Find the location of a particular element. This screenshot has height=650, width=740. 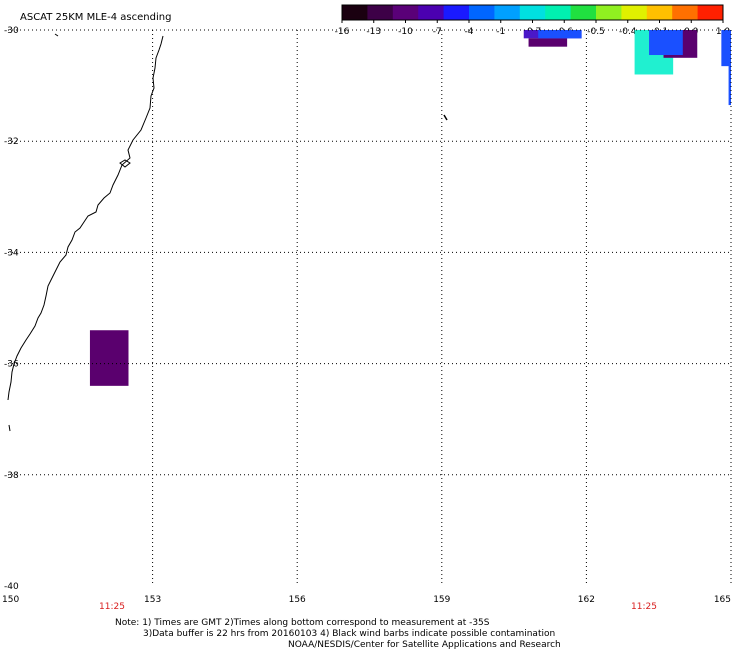

longitude-label: 156 is located at coordinates (297, 600).